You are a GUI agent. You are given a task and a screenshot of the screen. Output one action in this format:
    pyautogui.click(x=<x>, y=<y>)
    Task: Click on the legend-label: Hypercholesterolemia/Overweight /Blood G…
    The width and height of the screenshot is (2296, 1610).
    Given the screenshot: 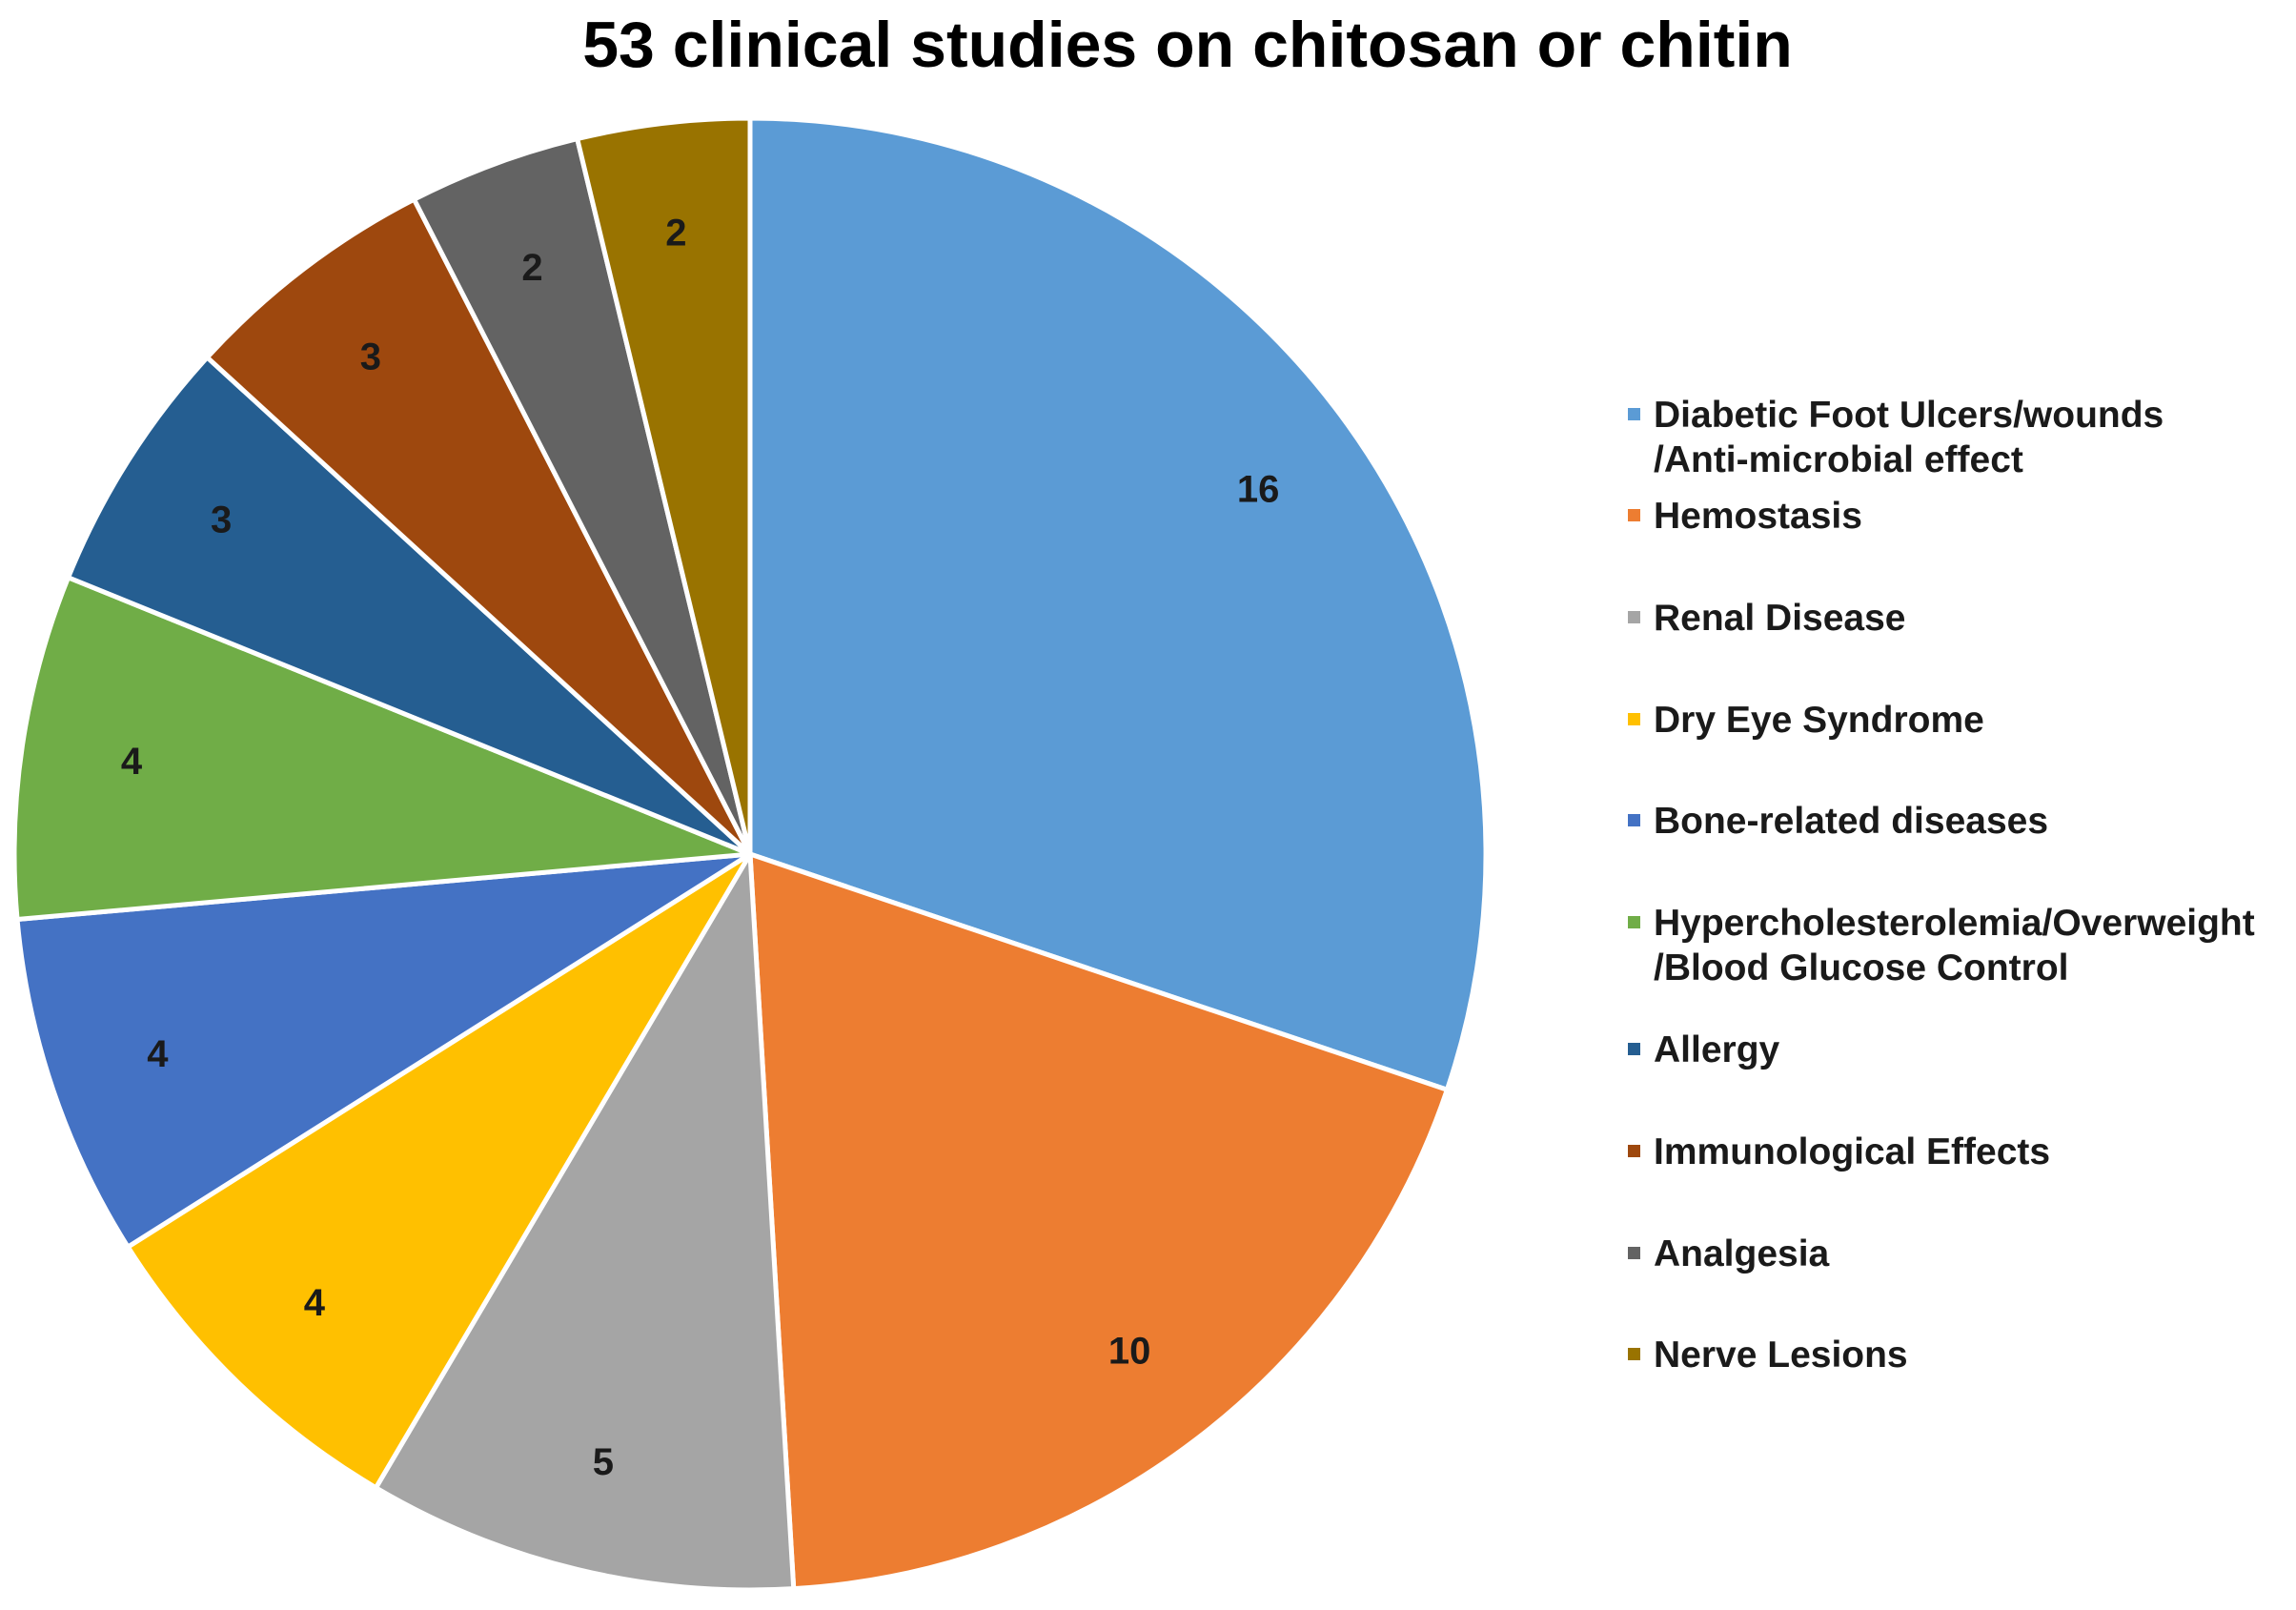 What is the action you would take?
    pyautogui.click(x=1954, y=945)
    